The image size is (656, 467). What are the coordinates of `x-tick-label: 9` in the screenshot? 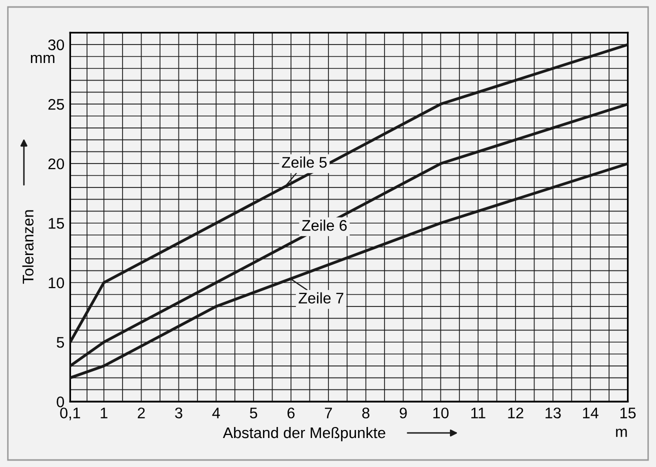 It's located at (403, 413).